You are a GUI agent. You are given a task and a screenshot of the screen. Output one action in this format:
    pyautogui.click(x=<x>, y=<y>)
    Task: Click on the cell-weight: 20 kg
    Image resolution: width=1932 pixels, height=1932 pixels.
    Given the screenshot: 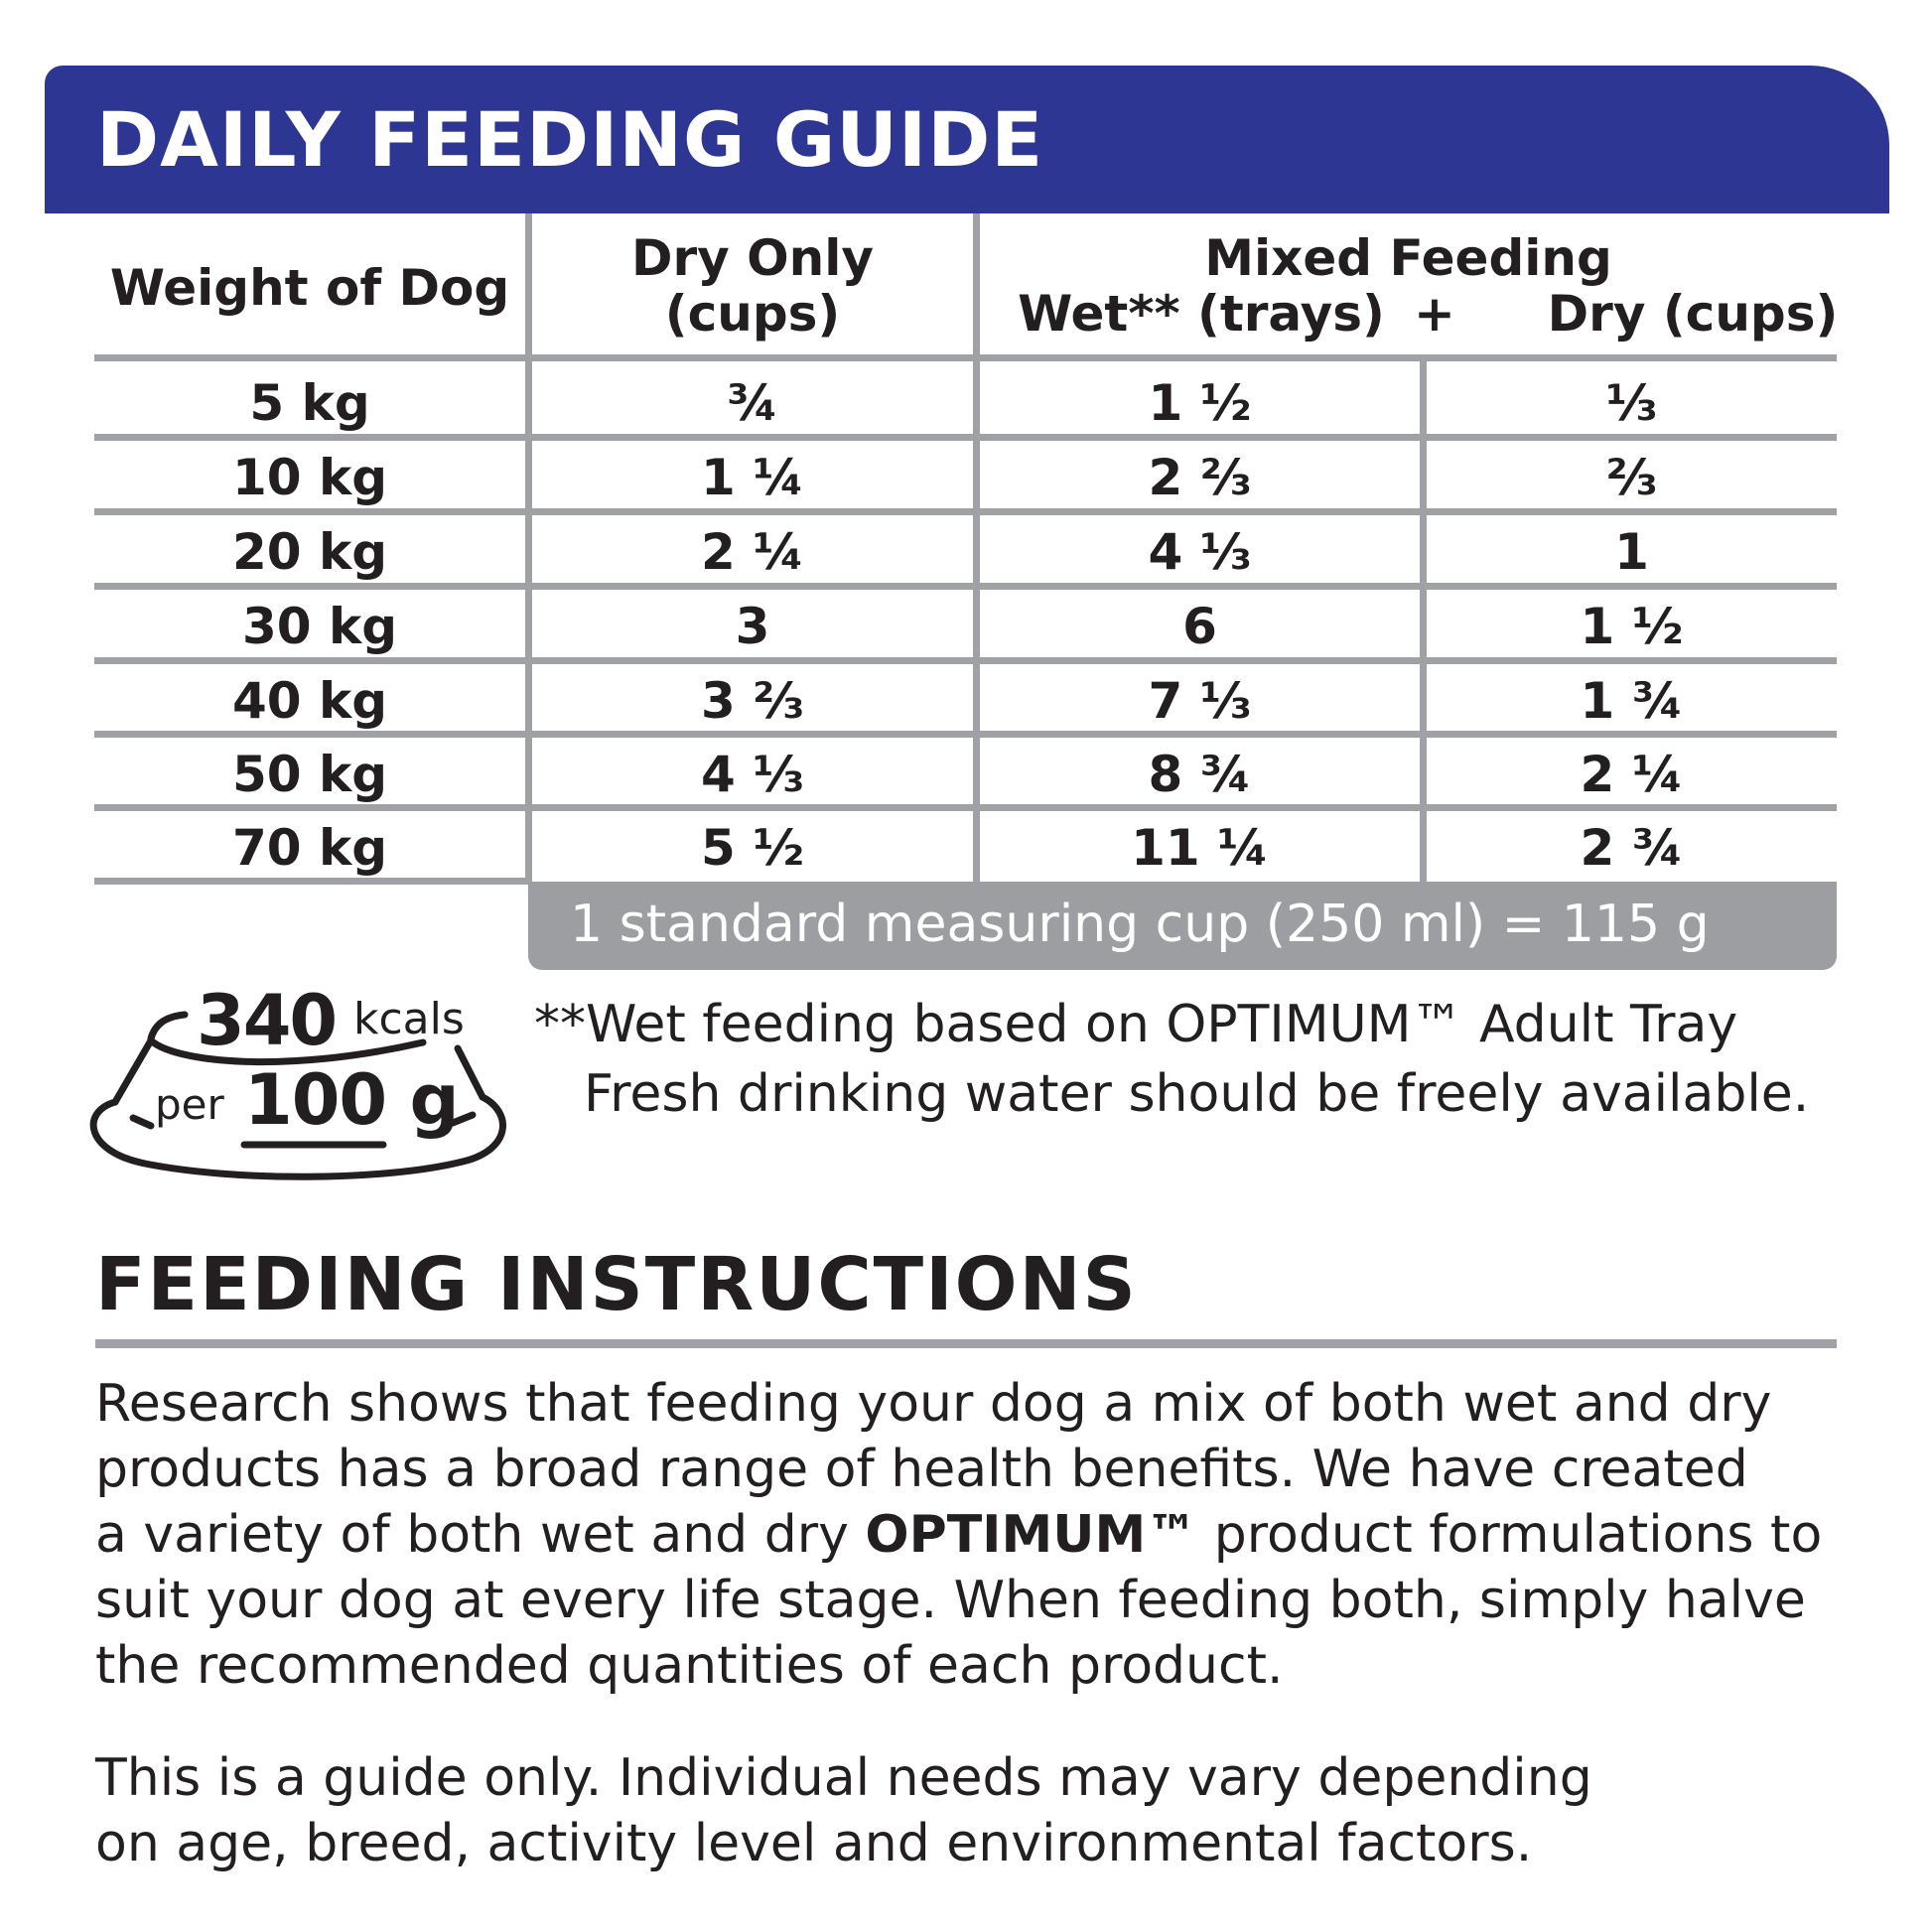 What is the action you would take?
    pyautogui.click(x=310, y=552)
    